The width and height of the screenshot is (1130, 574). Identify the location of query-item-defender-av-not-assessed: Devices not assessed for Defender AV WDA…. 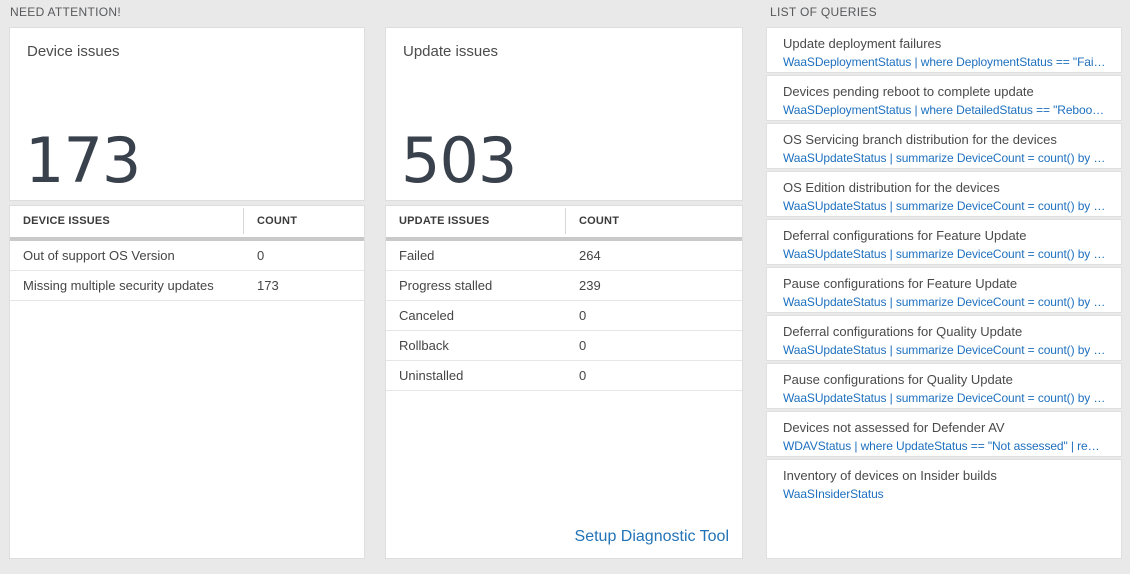
(944, 434).